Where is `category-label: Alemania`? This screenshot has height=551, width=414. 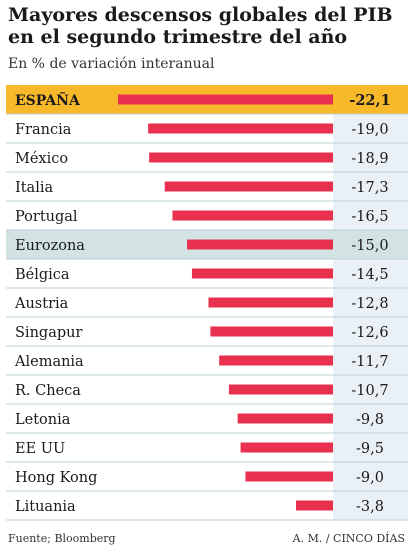
category-label: Alemania is located at coordinates (49, 362).